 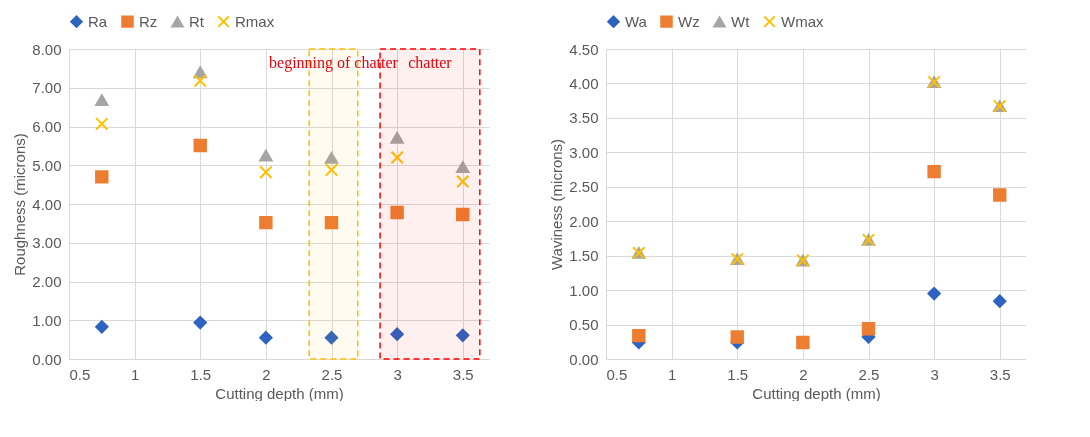 What do you see at coordinates (47, 126) in the screenshot?
I see `y-tick-label: 6.00` at bounding box center [47, 126].